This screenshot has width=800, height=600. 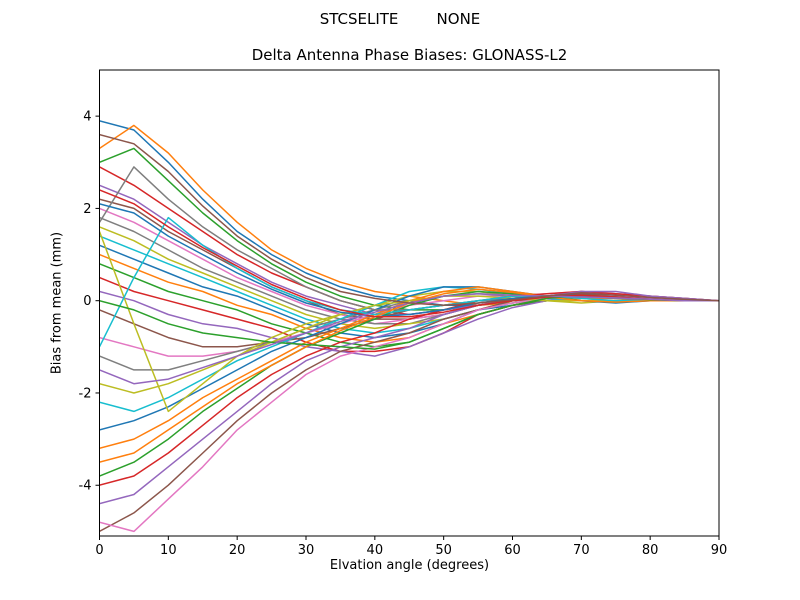 I want to click on axes-title: Delta Antenna Phase Biases: GLONASS-L2, so click(x=409, y=55).